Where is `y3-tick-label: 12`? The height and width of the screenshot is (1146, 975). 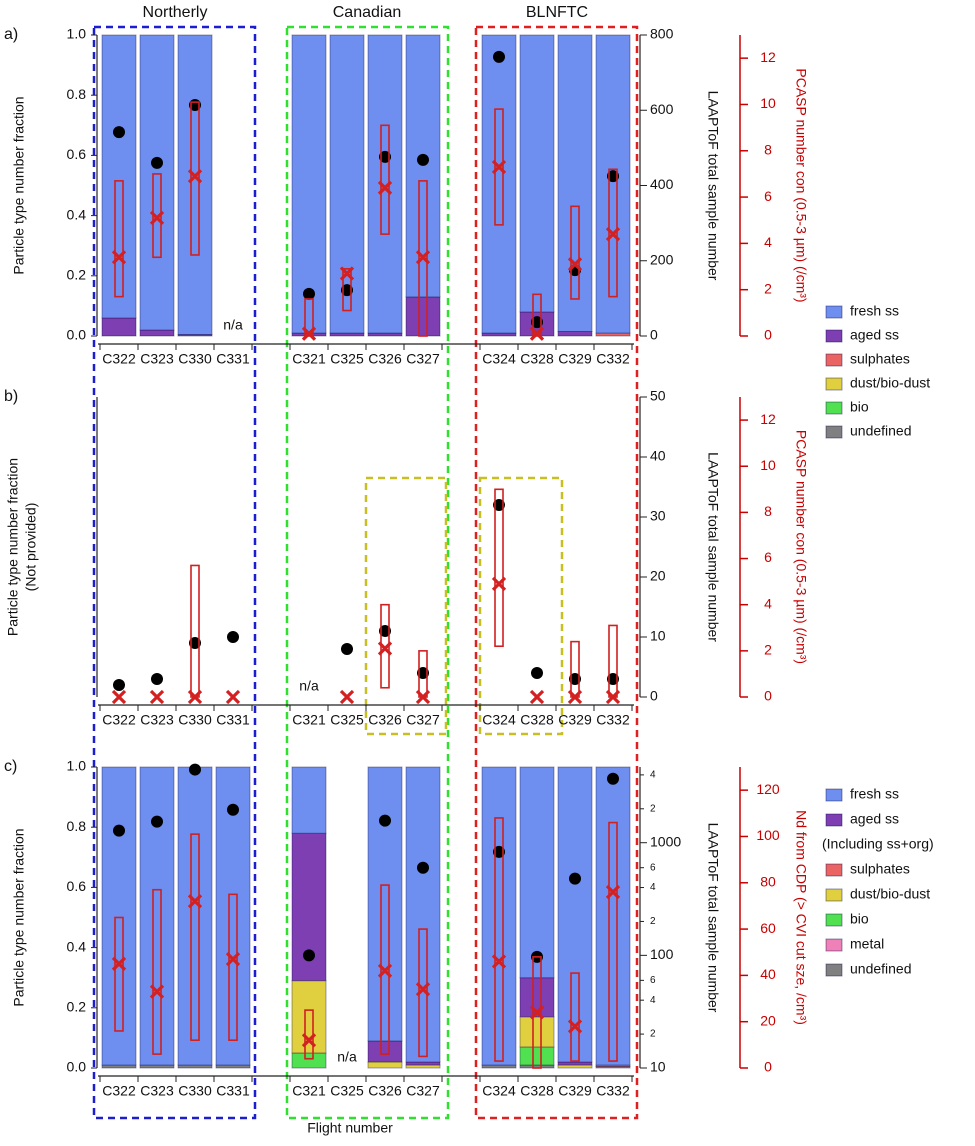
y3-tick-label: 12 is located at coordinates (768, 419).